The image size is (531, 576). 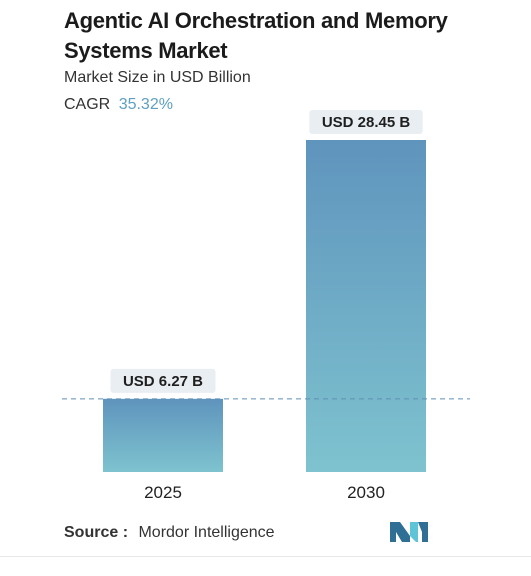 What do you see at coordinates (163, 492) in the screenshot?
I see `x-tick-label-2025: 2025` at bounding box center [163, 492].